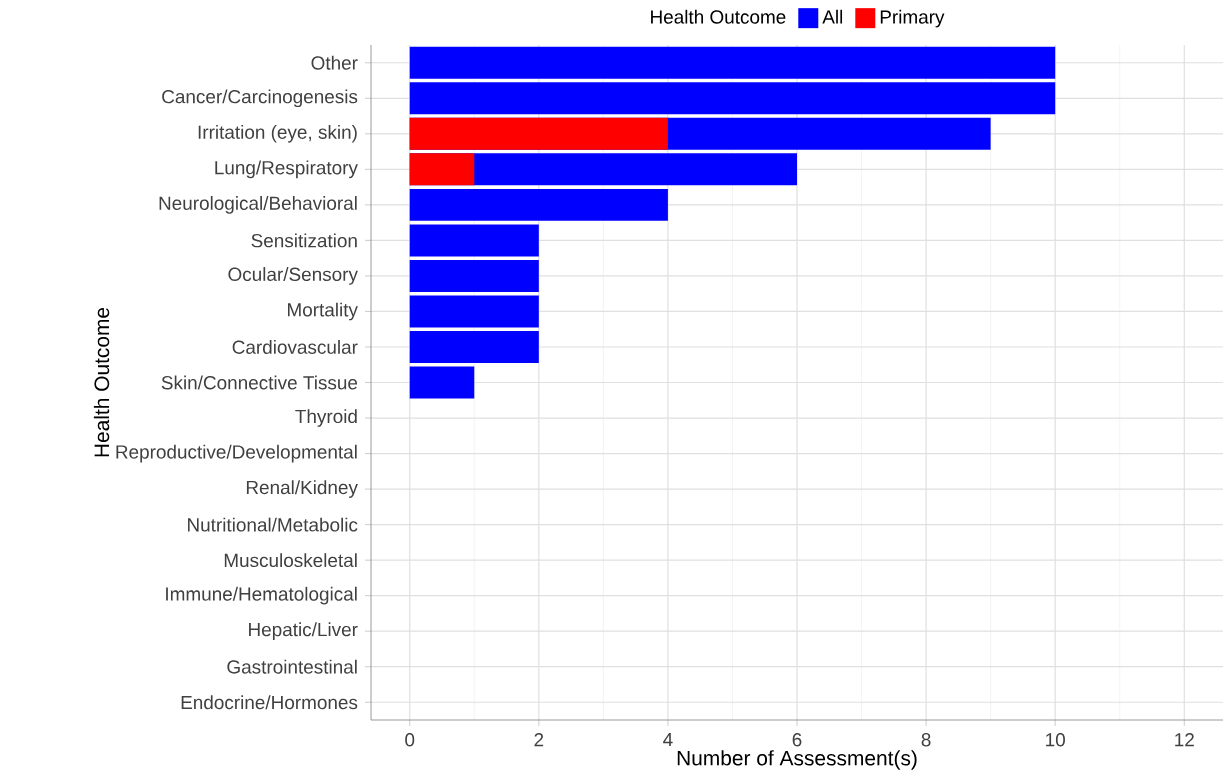 This screenshot has width=1227, height=776. I want to click on y-tick-label: Cardiovascular, so click(295, 347).